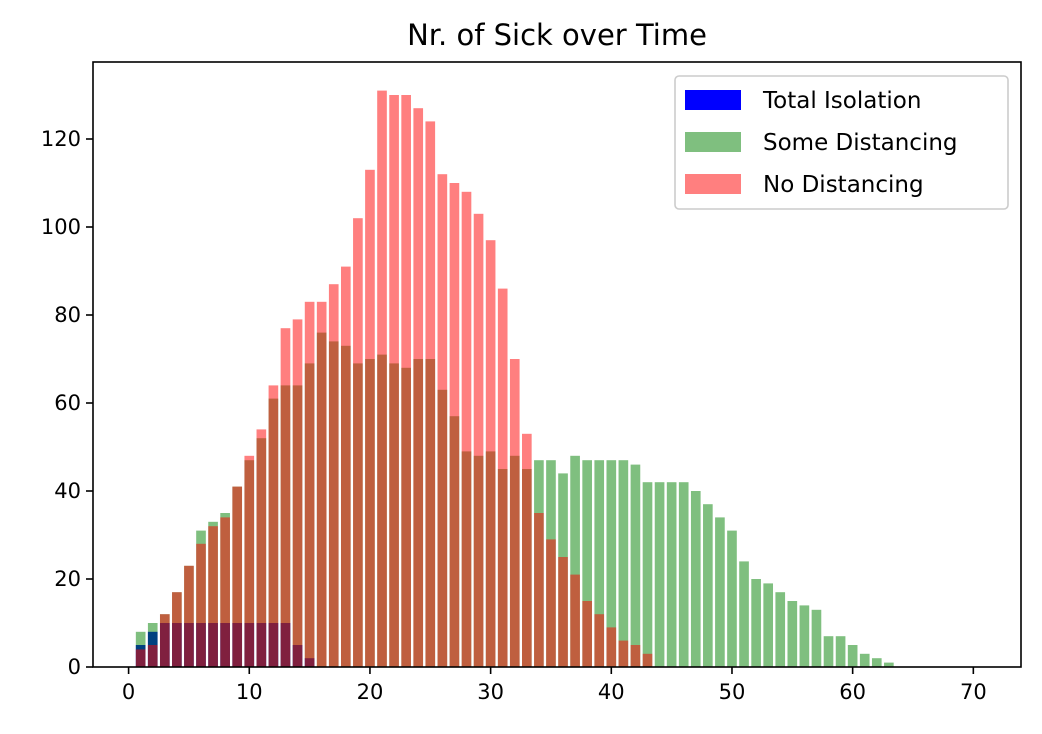 This screenshot has height=734, width=1042. What do you see at coordinates (554, 685) in the screenshot?
I see `x-axis: 0 10 20 30 40 50 60 70` at bounding box center [554, 685].